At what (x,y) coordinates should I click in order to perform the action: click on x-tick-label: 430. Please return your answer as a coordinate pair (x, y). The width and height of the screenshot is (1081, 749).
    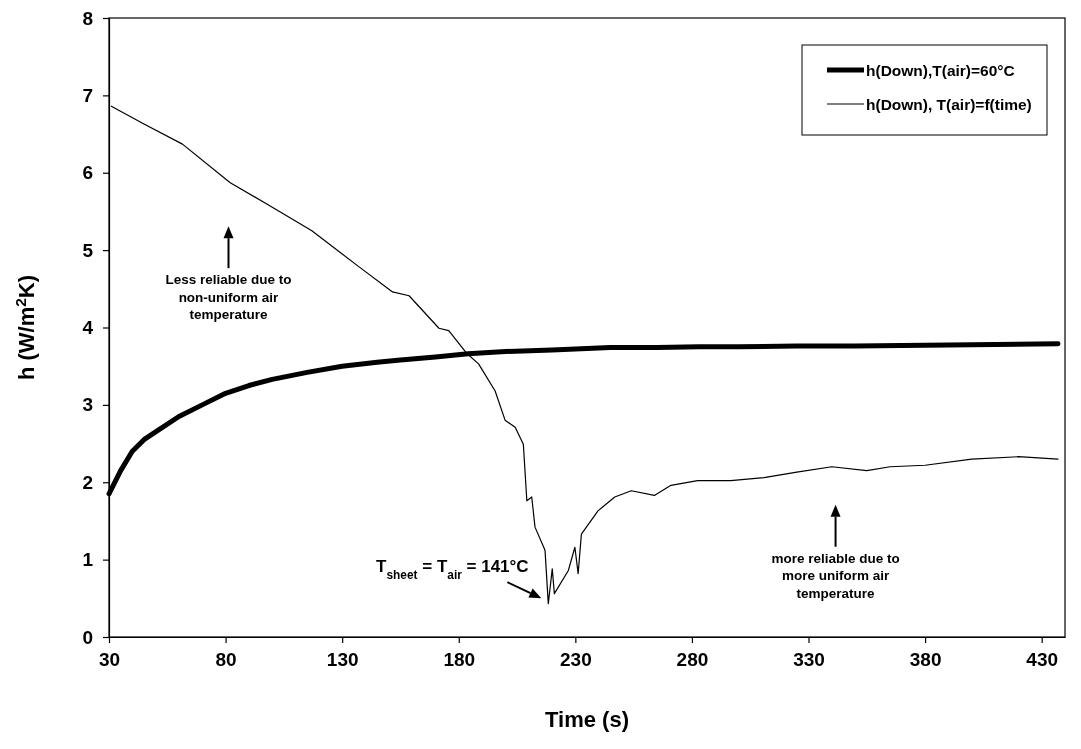
    Looking at the image, I should click on (1042, 660).